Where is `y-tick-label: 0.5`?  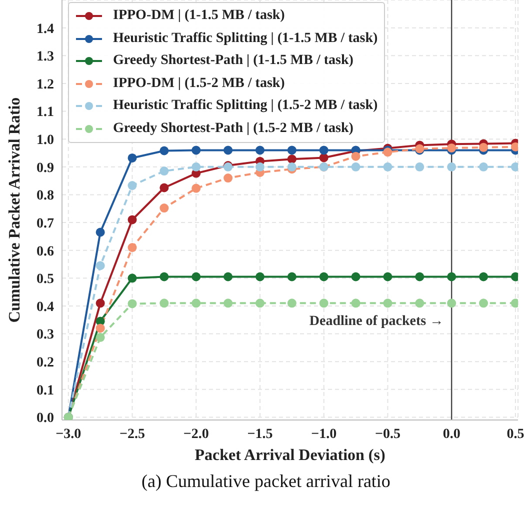
y-tick-label: 0.5 is located at coordinates (45, 280).